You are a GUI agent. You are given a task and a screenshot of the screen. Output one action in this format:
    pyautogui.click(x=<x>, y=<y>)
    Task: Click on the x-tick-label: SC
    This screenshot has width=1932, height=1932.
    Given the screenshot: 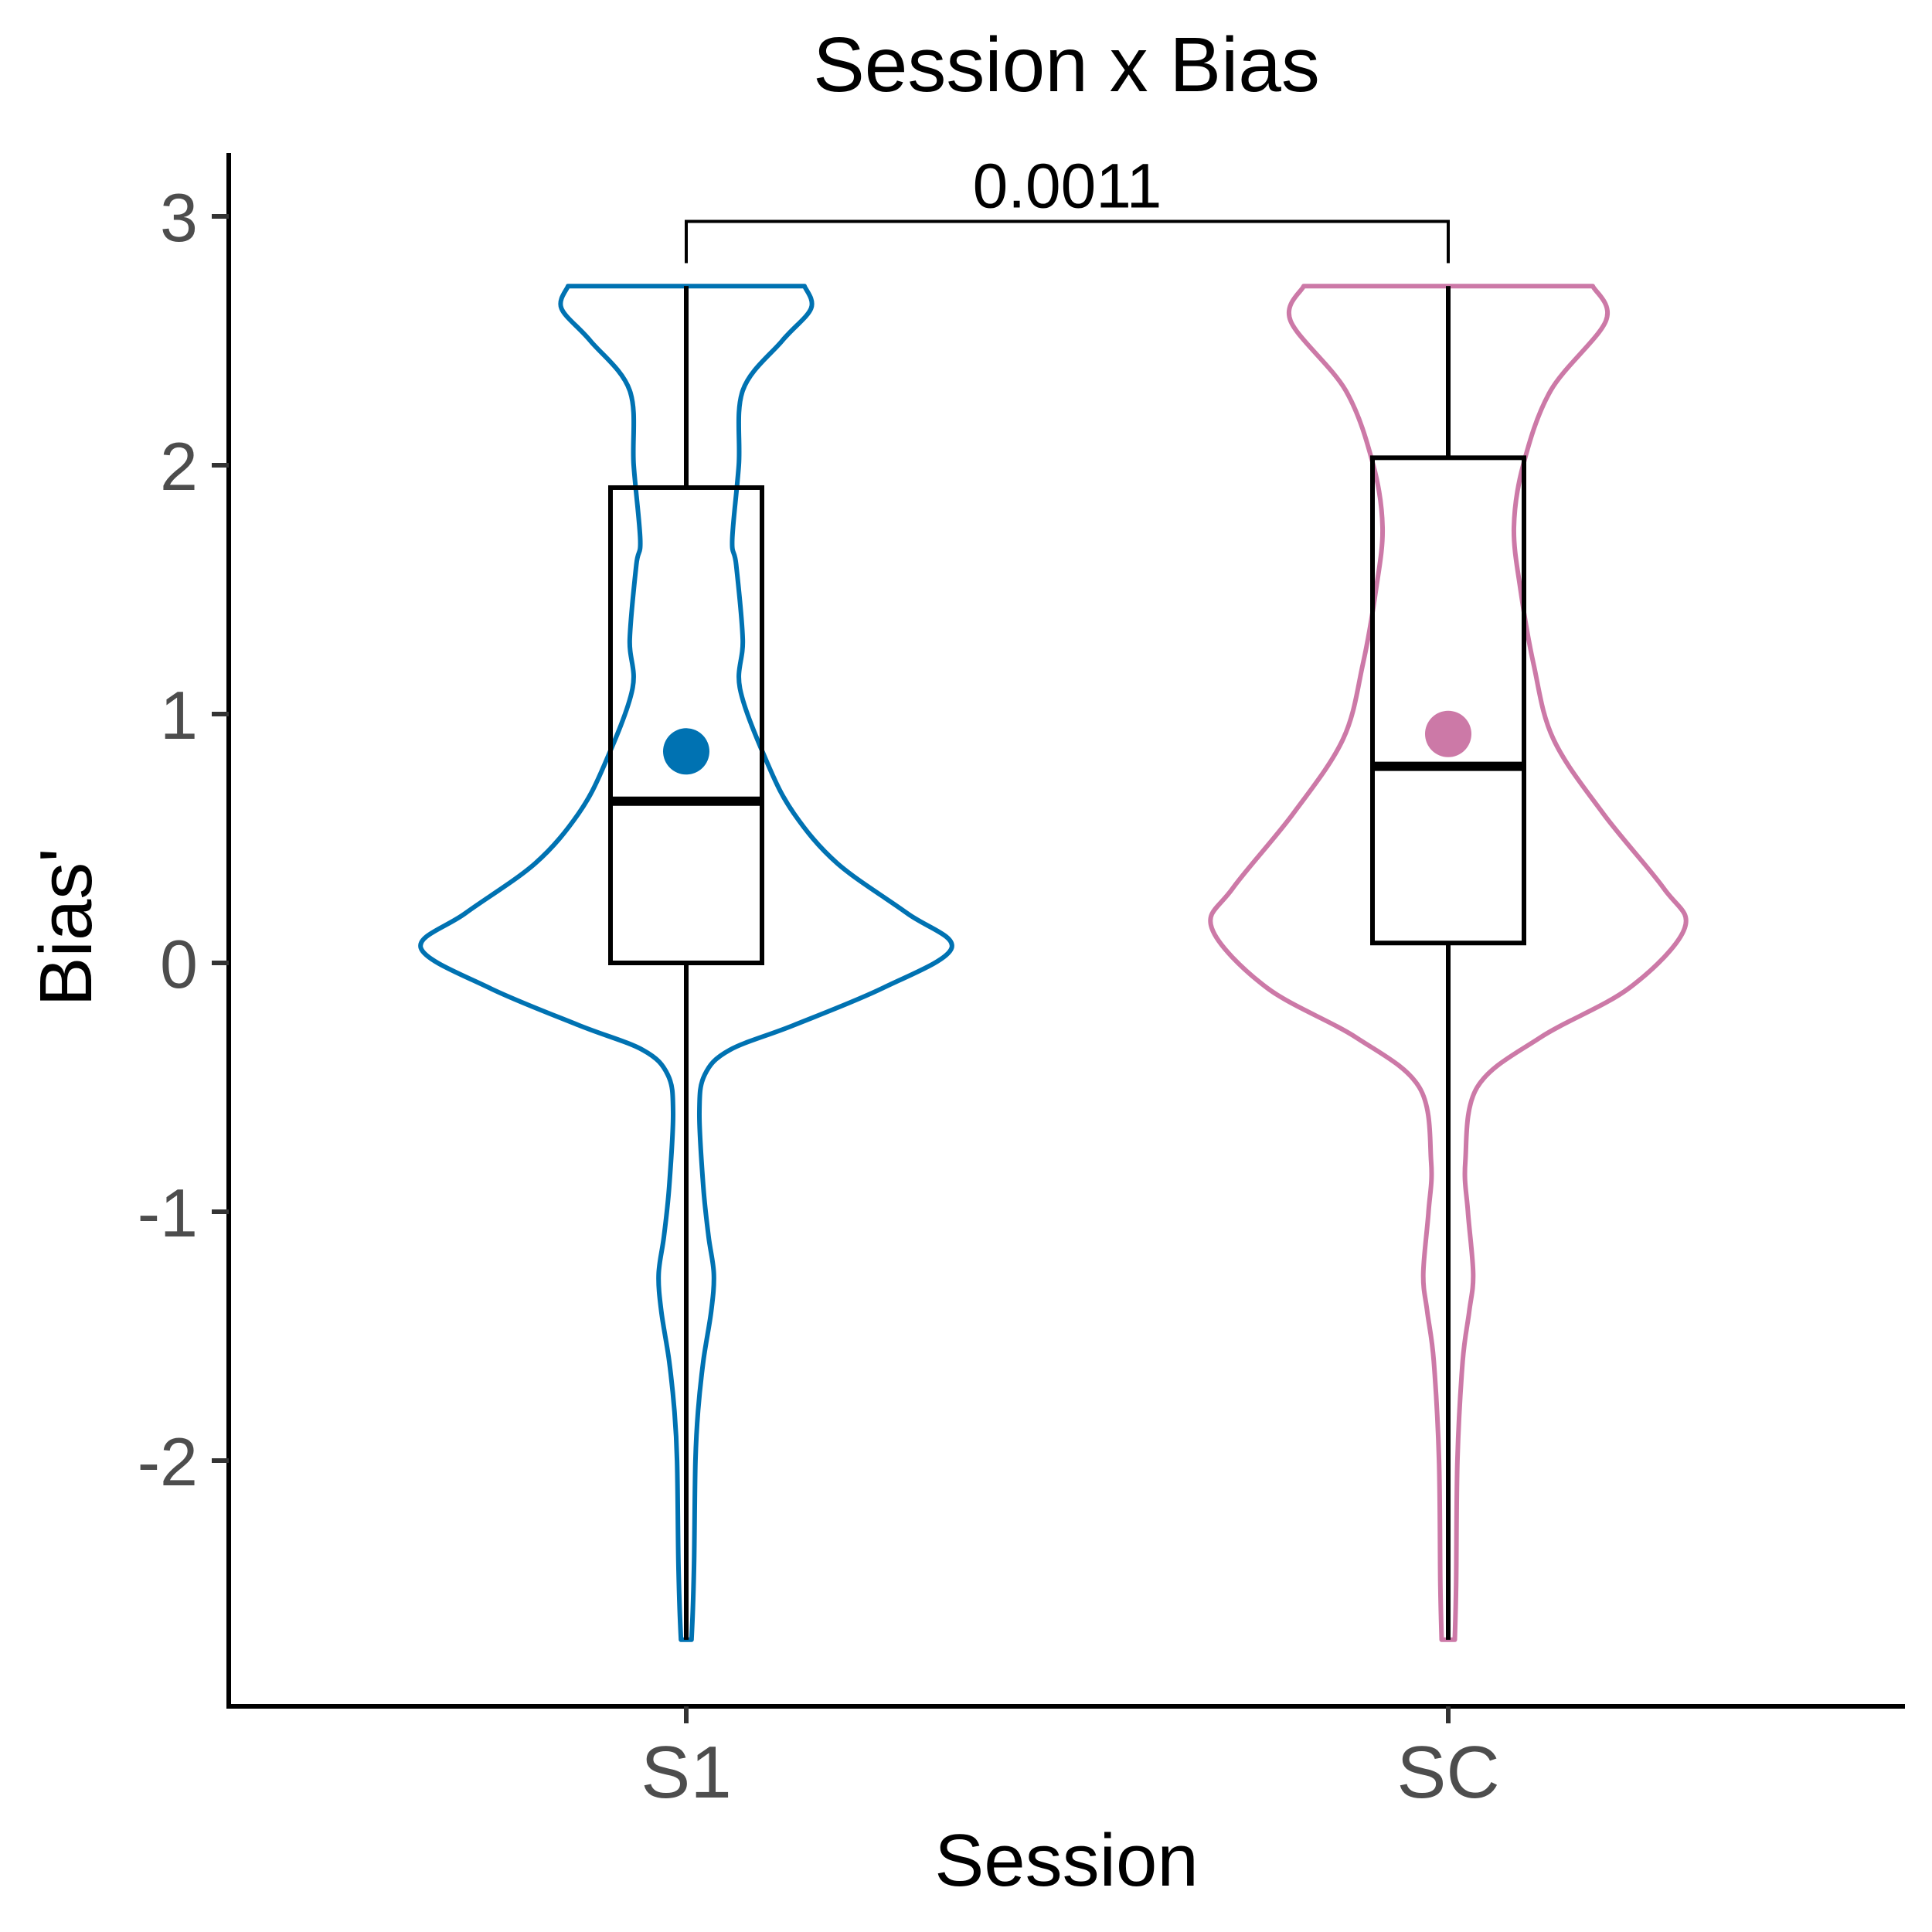 What is the action you would take?
    pyautogui.click(x=1447, y=1772)
    